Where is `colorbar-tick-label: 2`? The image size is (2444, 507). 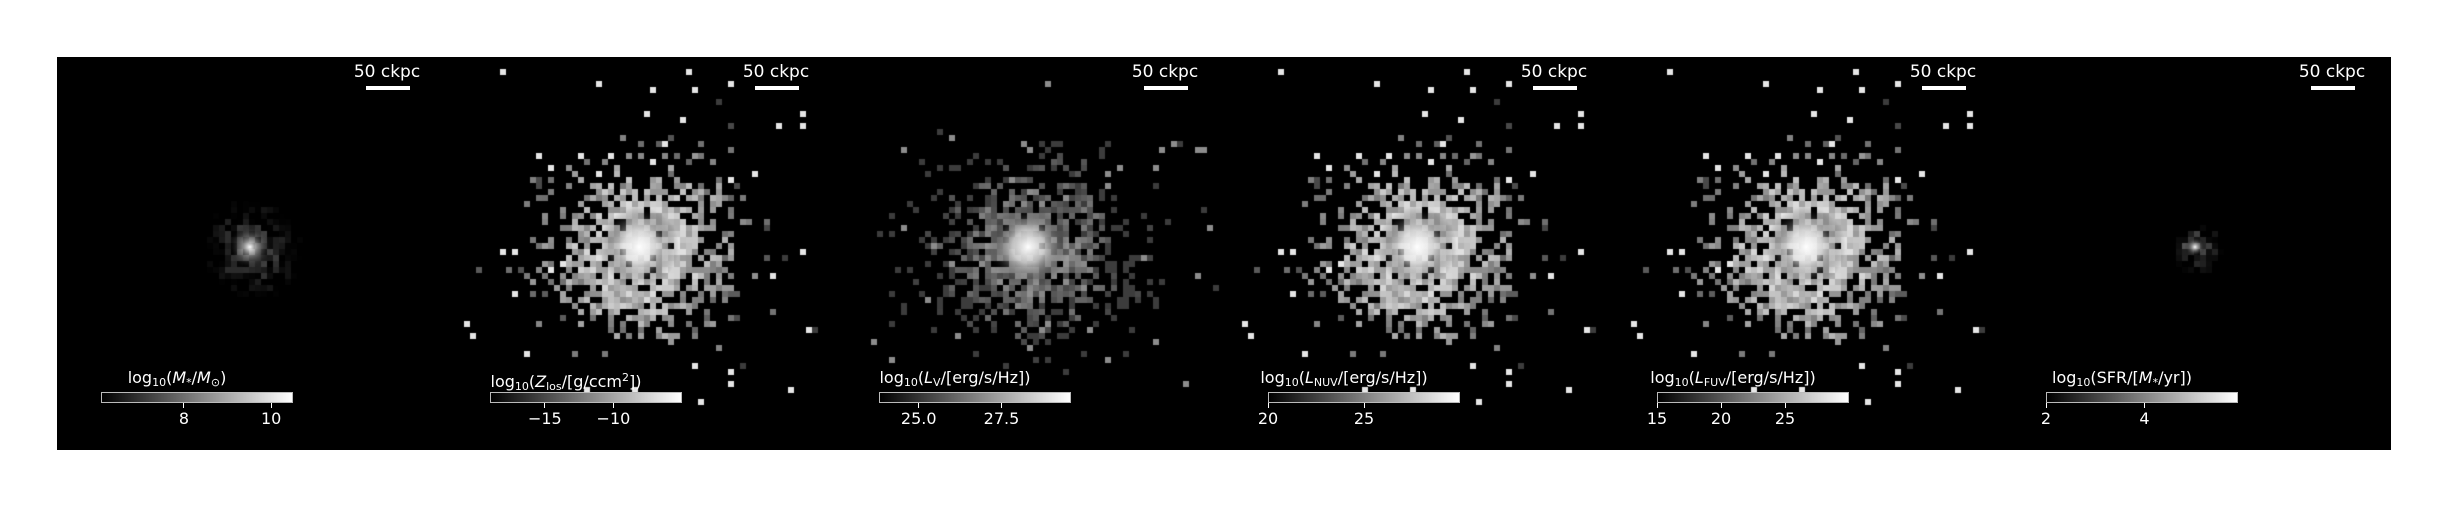 colorbar-tick-label: 2 is located at coordinates (2046, 415).